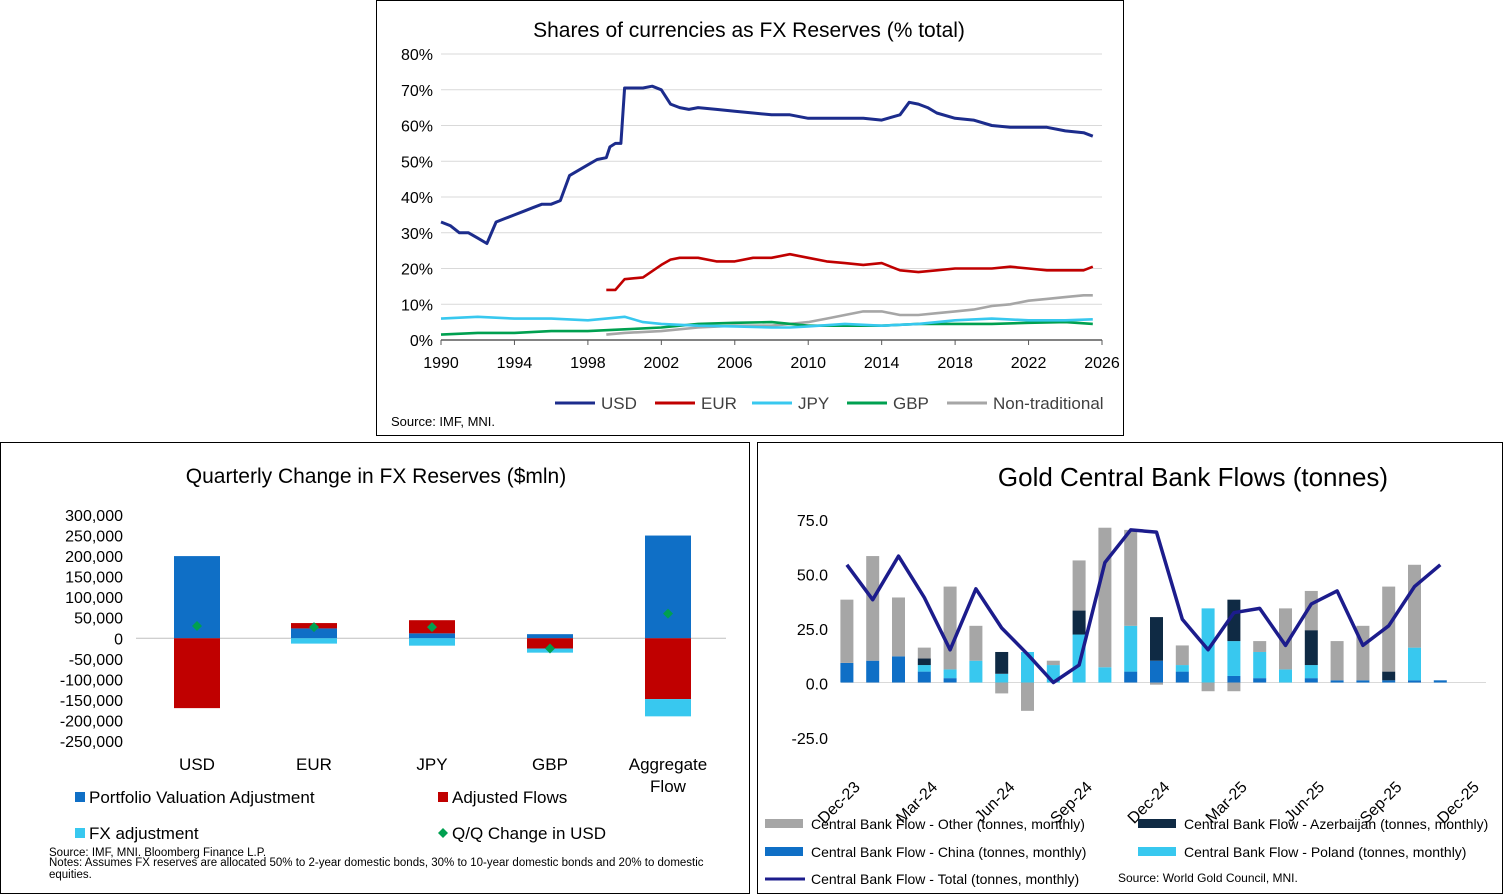 This screenshot has width=1503, height=894. Describe the element at coordinates (955, 363) in the screenshot. I see `x-tick-label: 2018` at that location.